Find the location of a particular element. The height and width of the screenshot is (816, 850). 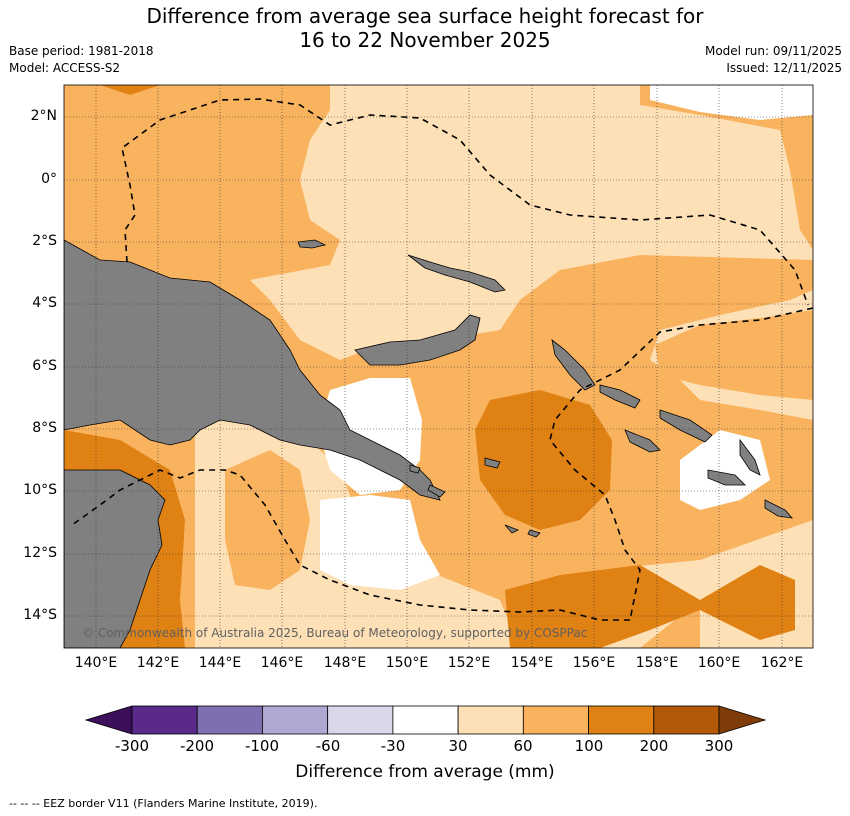

title-line-2: 16 to 22 November 2025 is located at coordinates (425, 40).